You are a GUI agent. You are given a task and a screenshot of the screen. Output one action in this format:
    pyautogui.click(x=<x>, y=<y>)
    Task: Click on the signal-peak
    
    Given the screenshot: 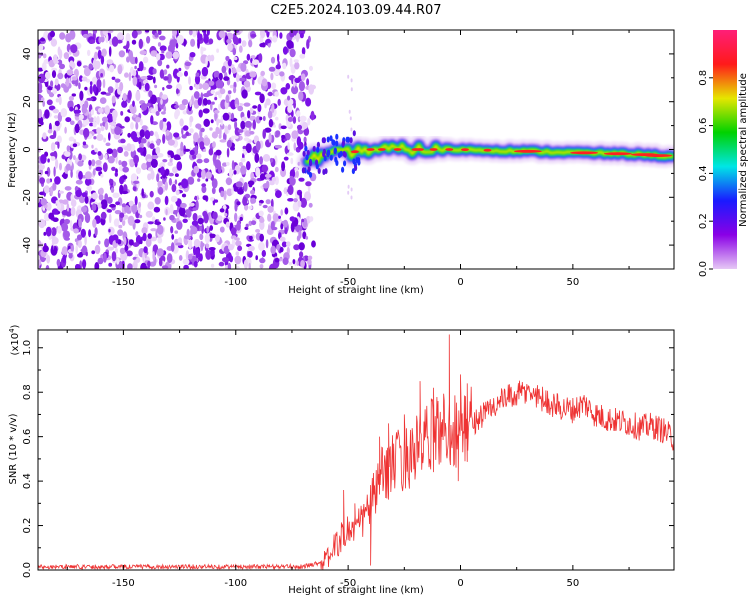 What is the action you would take?
    pyautogui.click(x=370, y=149)
    